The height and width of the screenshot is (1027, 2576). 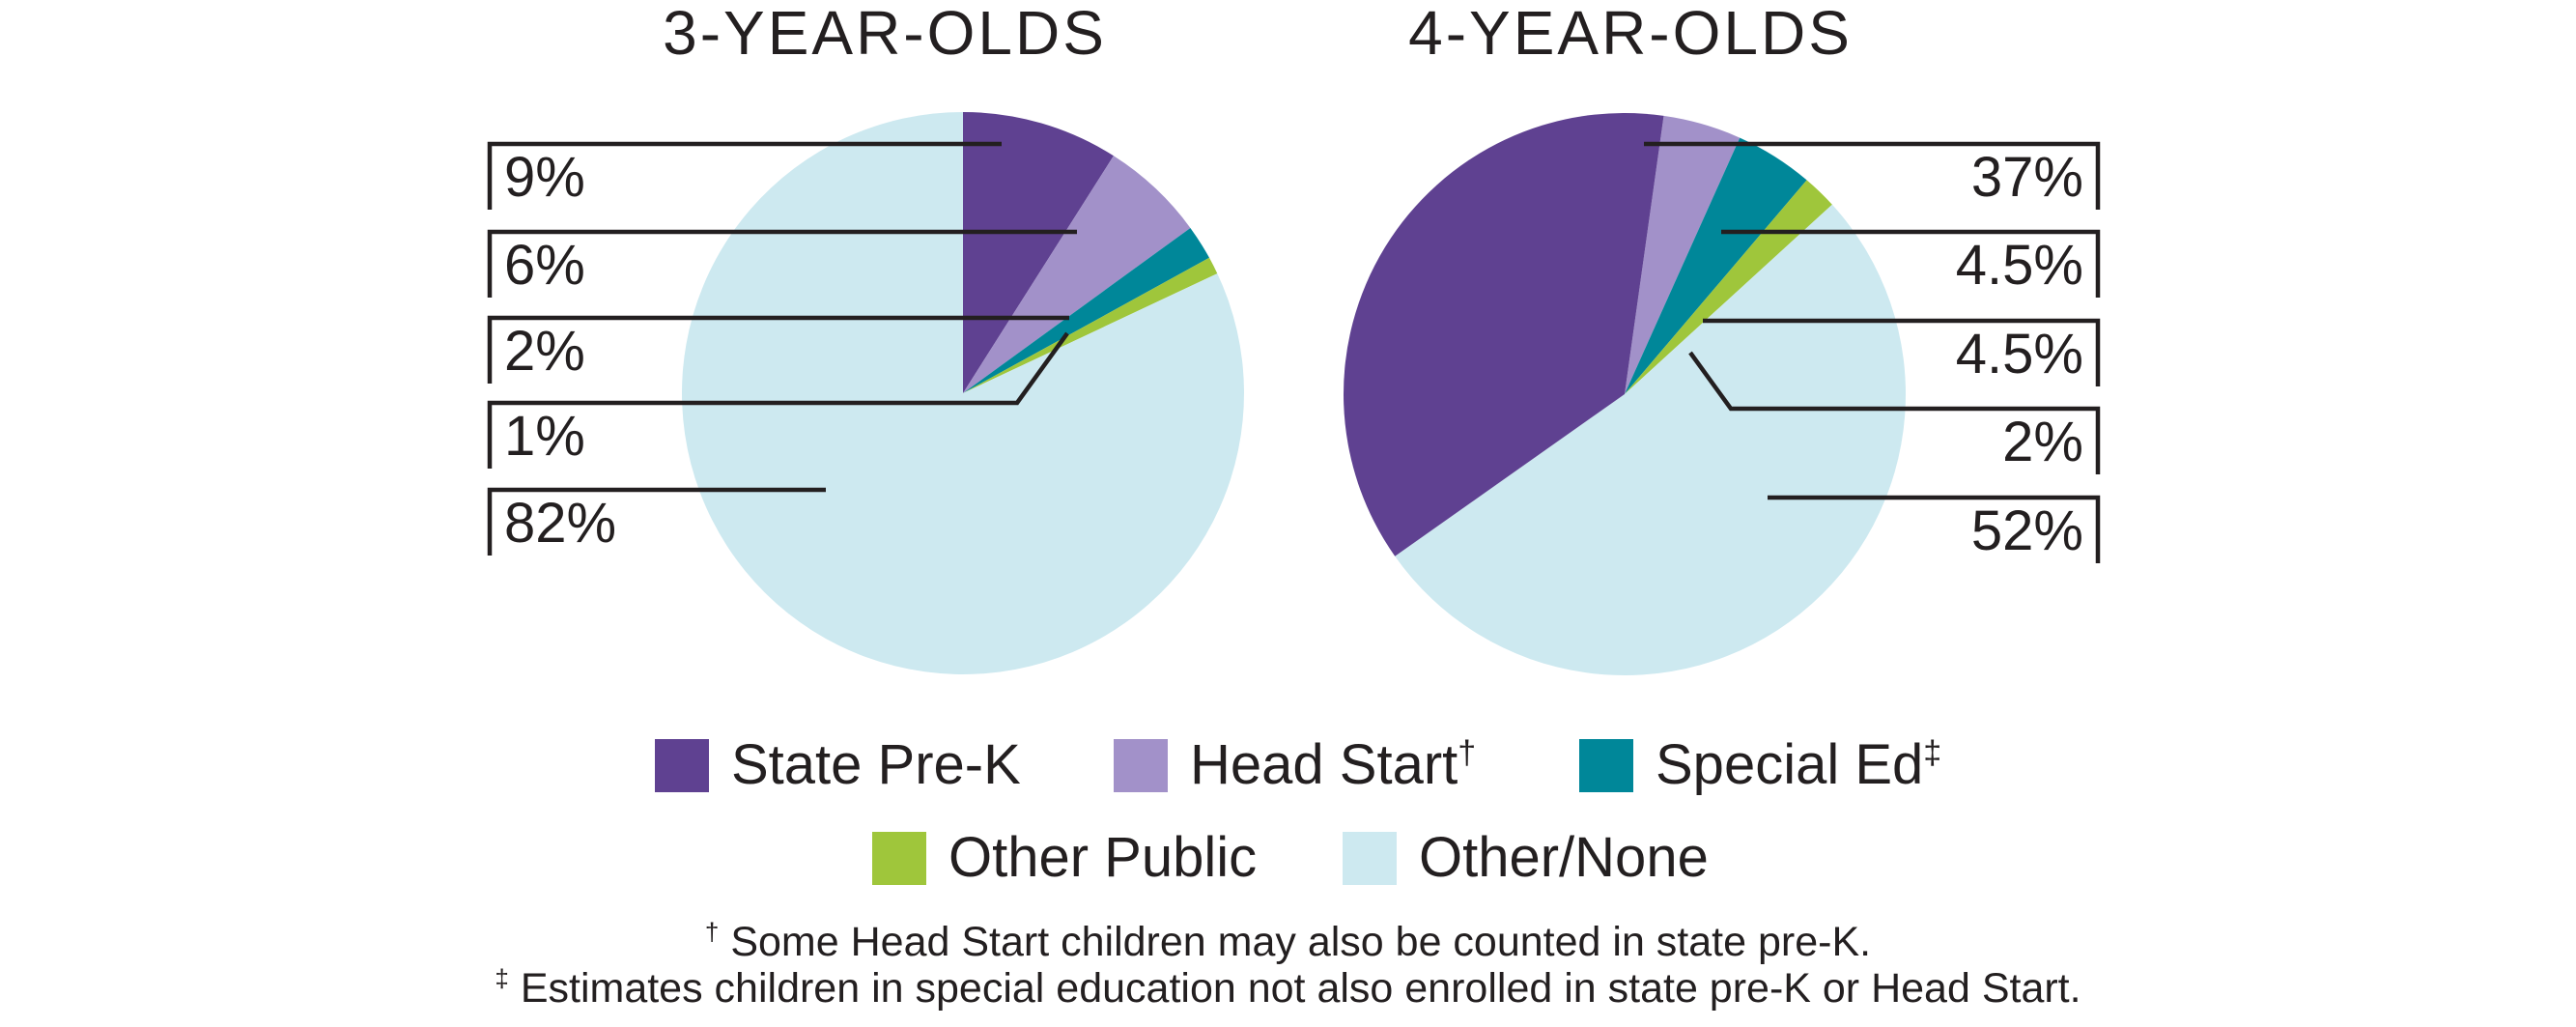 I want to click on special-ed-swatch-icon, so click(x=1606, y=765).